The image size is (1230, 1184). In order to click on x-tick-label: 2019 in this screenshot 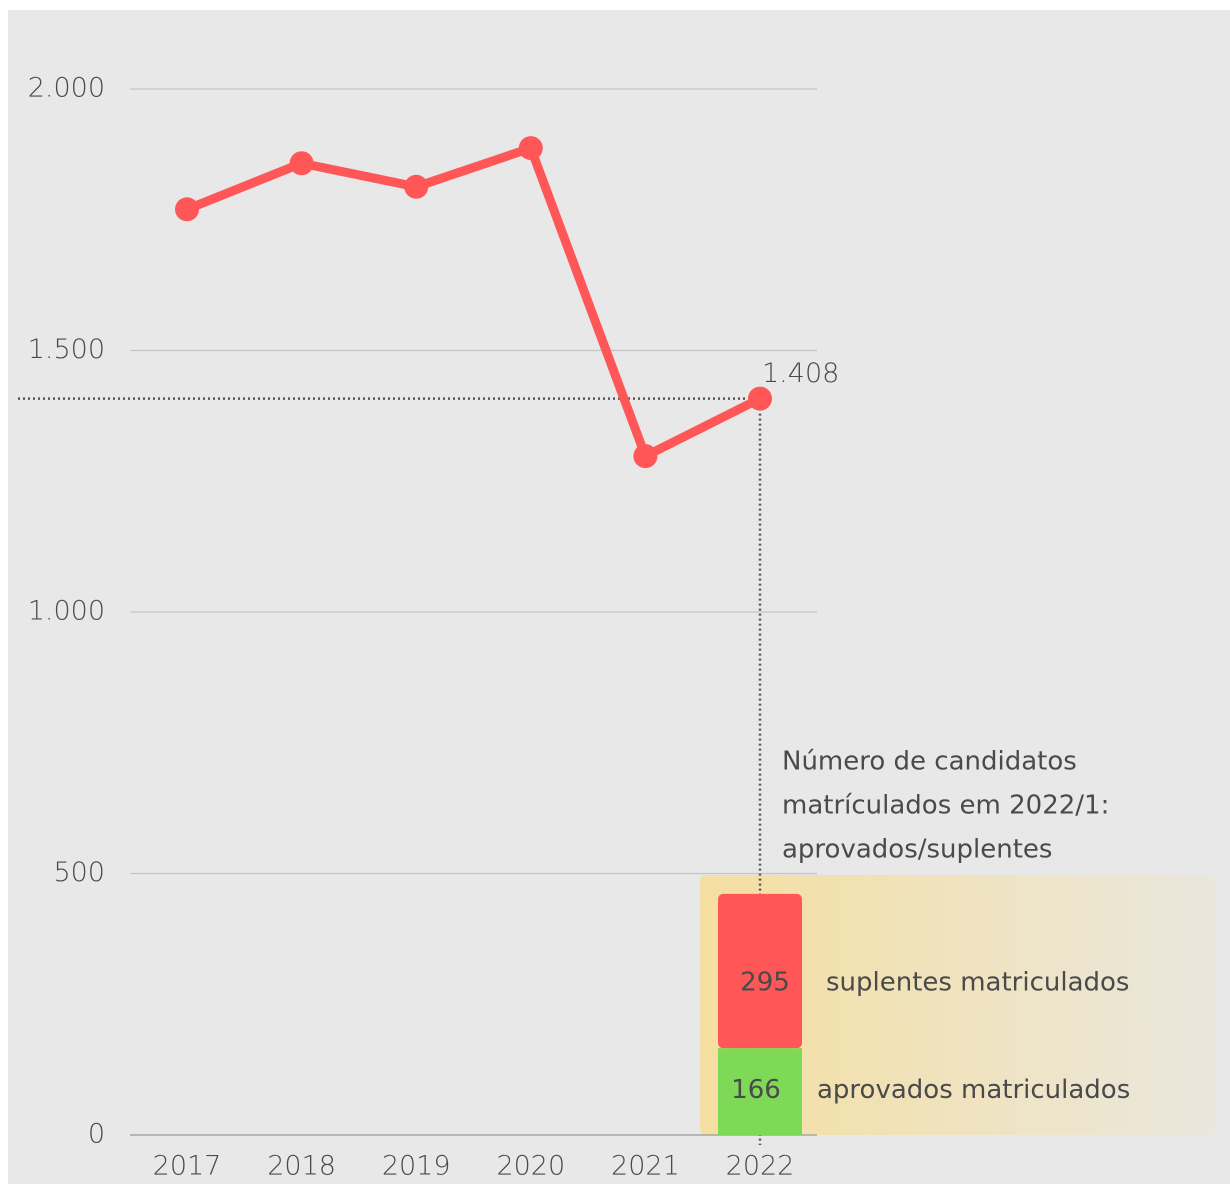, I will do `click(416, 1166)`.